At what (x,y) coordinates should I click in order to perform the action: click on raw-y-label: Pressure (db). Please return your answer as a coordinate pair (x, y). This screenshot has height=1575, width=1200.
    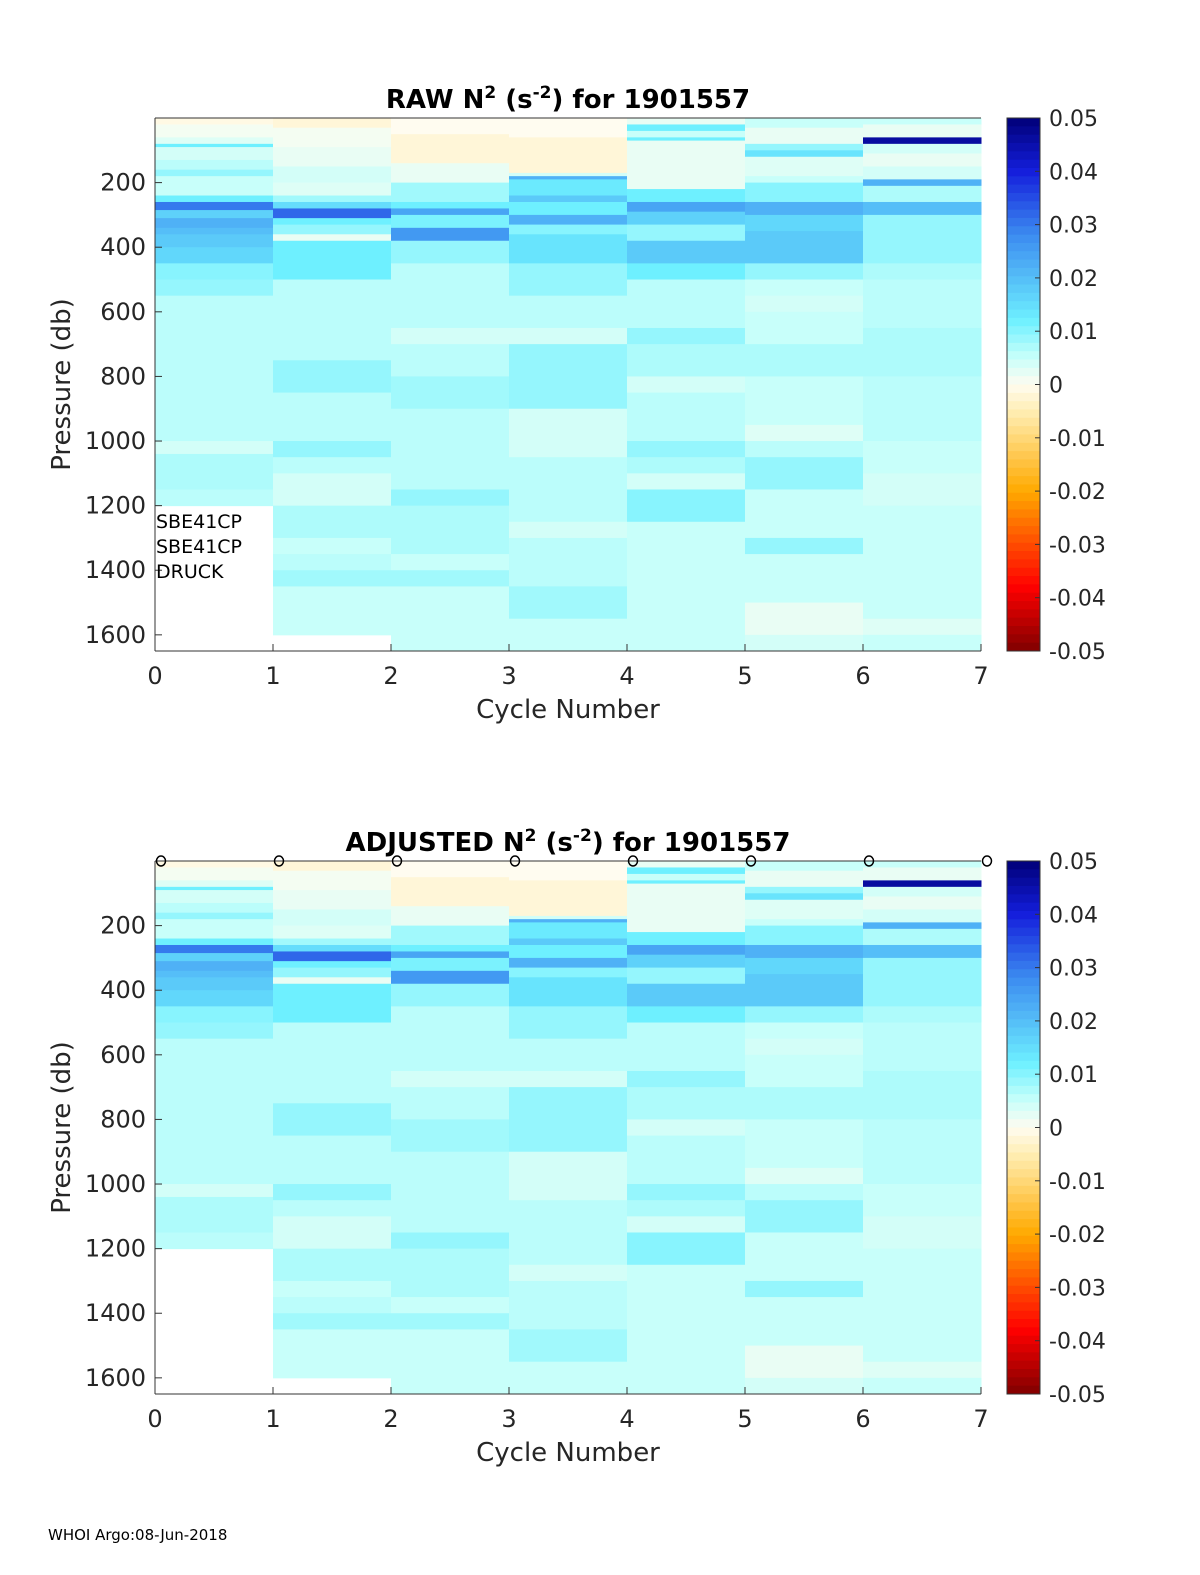
    Looking at the image, I should click on (62, 384).